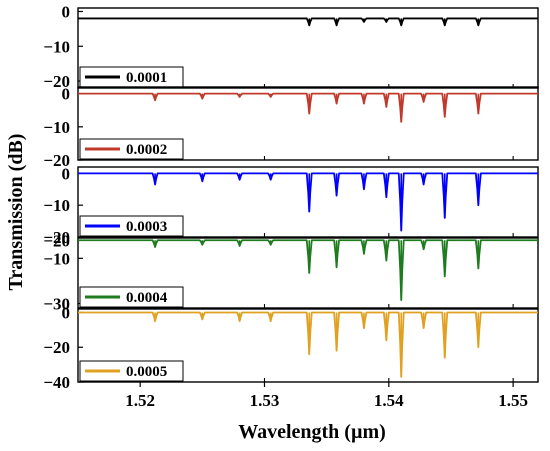 The height and width of the screenshot is (451, 550). Describe the element at coordinates (56, 382) in the screenshot. I see `y-tick-label: −40` at that location.